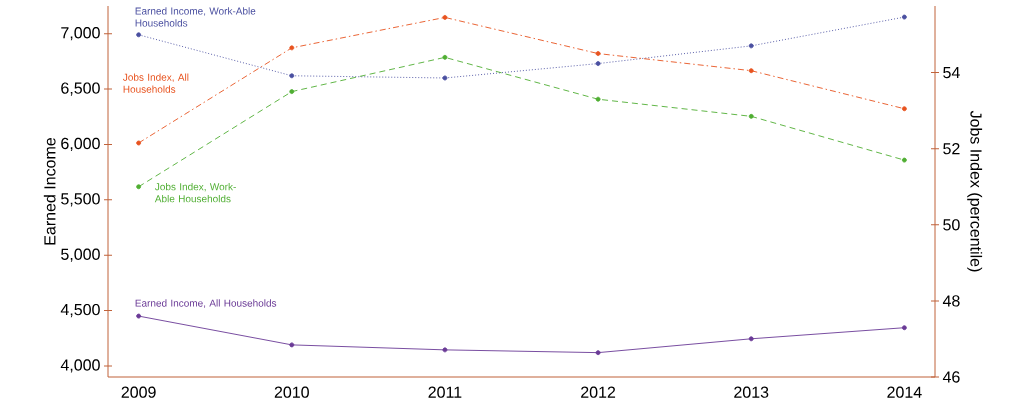 This screenshot has height=413, width=1009. Describe the element at coordinates (80, 310) in the screenshot. I see `y-tick-label: 4,500` at that location.